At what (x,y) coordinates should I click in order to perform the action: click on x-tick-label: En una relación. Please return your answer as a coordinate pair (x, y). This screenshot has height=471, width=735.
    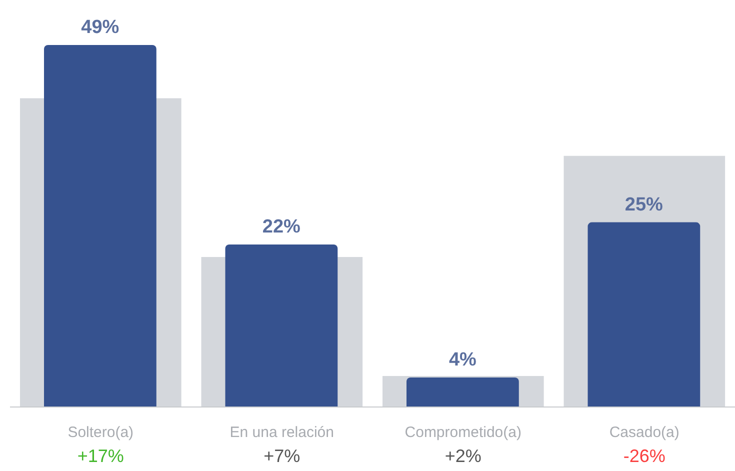
    Looking at the image, I should click on (282, 432).